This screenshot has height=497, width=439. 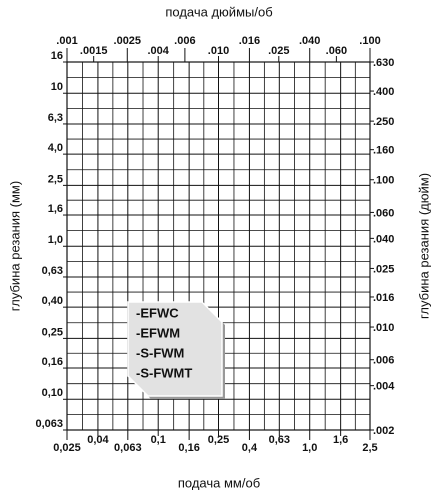 What do you see at coordinates (384, 387) in the screenshot?
I see `y2-tick-label: .004` at bounding box center [384, 387].